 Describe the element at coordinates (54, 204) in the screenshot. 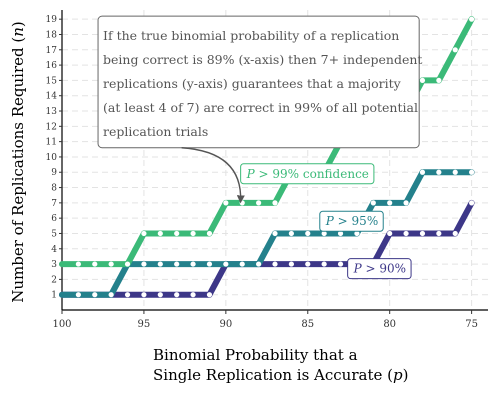

I see `y-tick-label: 7` at that location.